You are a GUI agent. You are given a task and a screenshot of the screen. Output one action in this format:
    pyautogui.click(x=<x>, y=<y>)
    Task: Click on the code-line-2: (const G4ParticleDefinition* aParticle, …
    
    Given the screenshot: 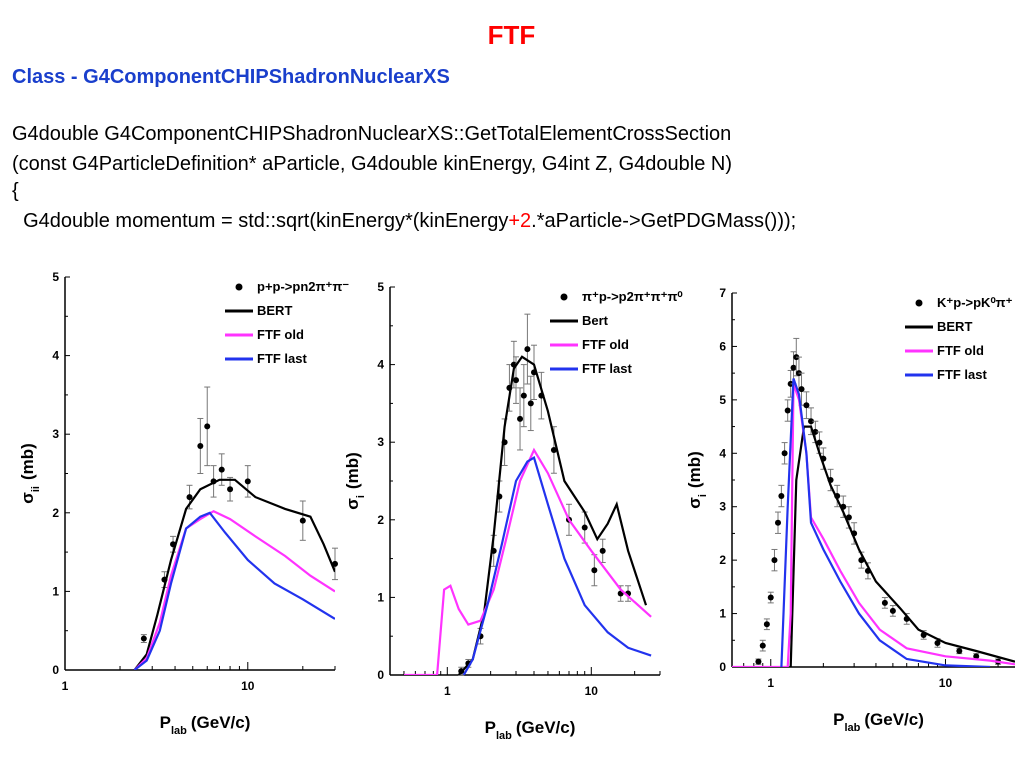 What is the action you would take?
    pyautogui.click(x=372, y=164)
    